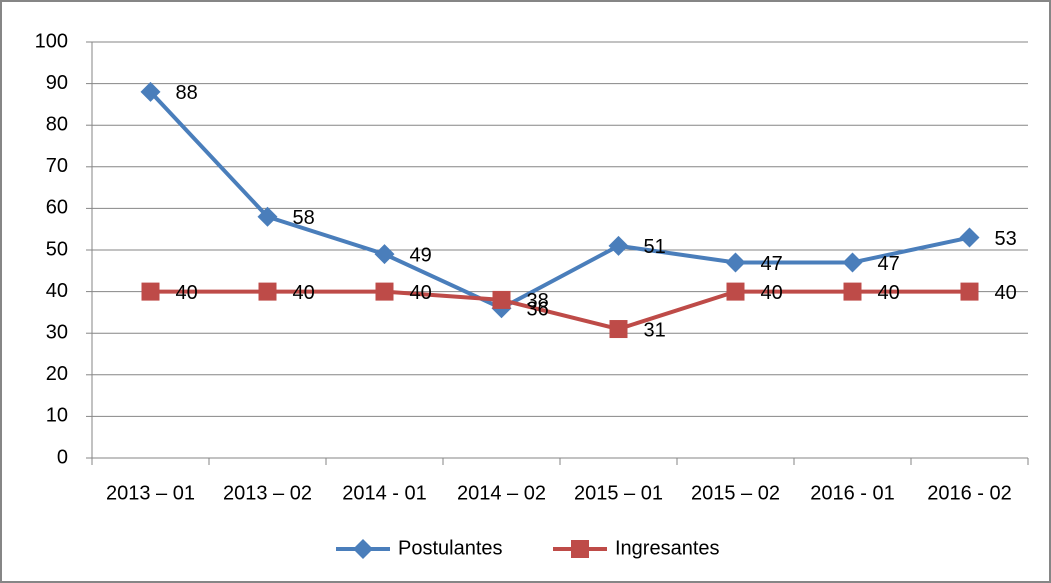 The width and height of the screenshot is (1051, 583). What do you see at coordinates (57, 332) in the screenshot?
I see `y-tick-label: 30` at bounding box center [57, 332].